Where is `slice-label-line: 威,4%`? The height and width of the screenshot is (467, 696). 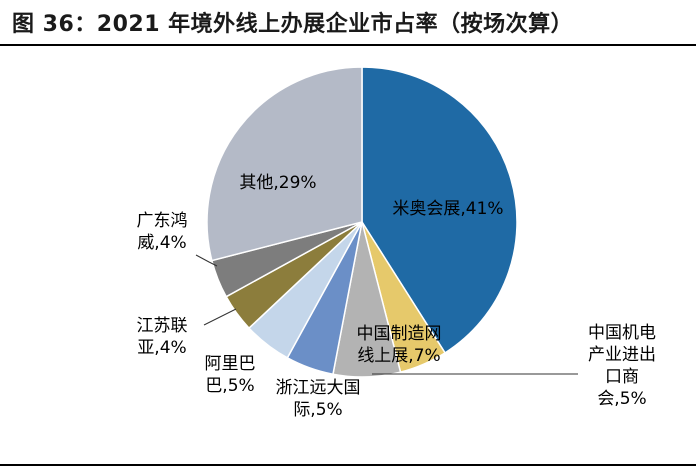
slice-label-line: 威,4% is located at coordinates (161, 243).